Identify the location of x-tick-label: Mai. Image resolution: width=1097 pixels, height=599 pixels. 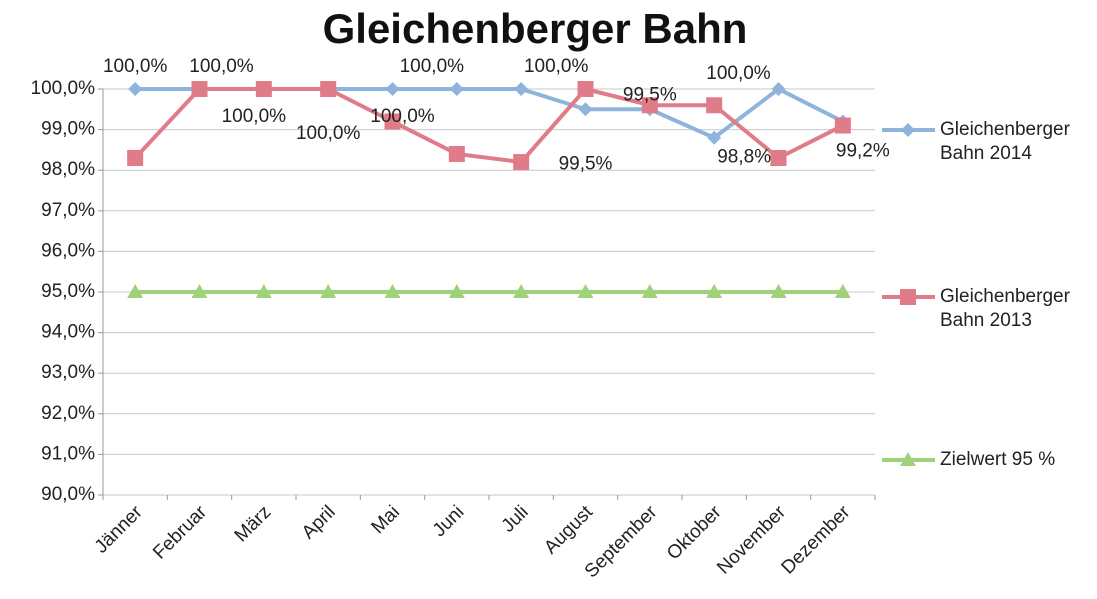
(386, 520).